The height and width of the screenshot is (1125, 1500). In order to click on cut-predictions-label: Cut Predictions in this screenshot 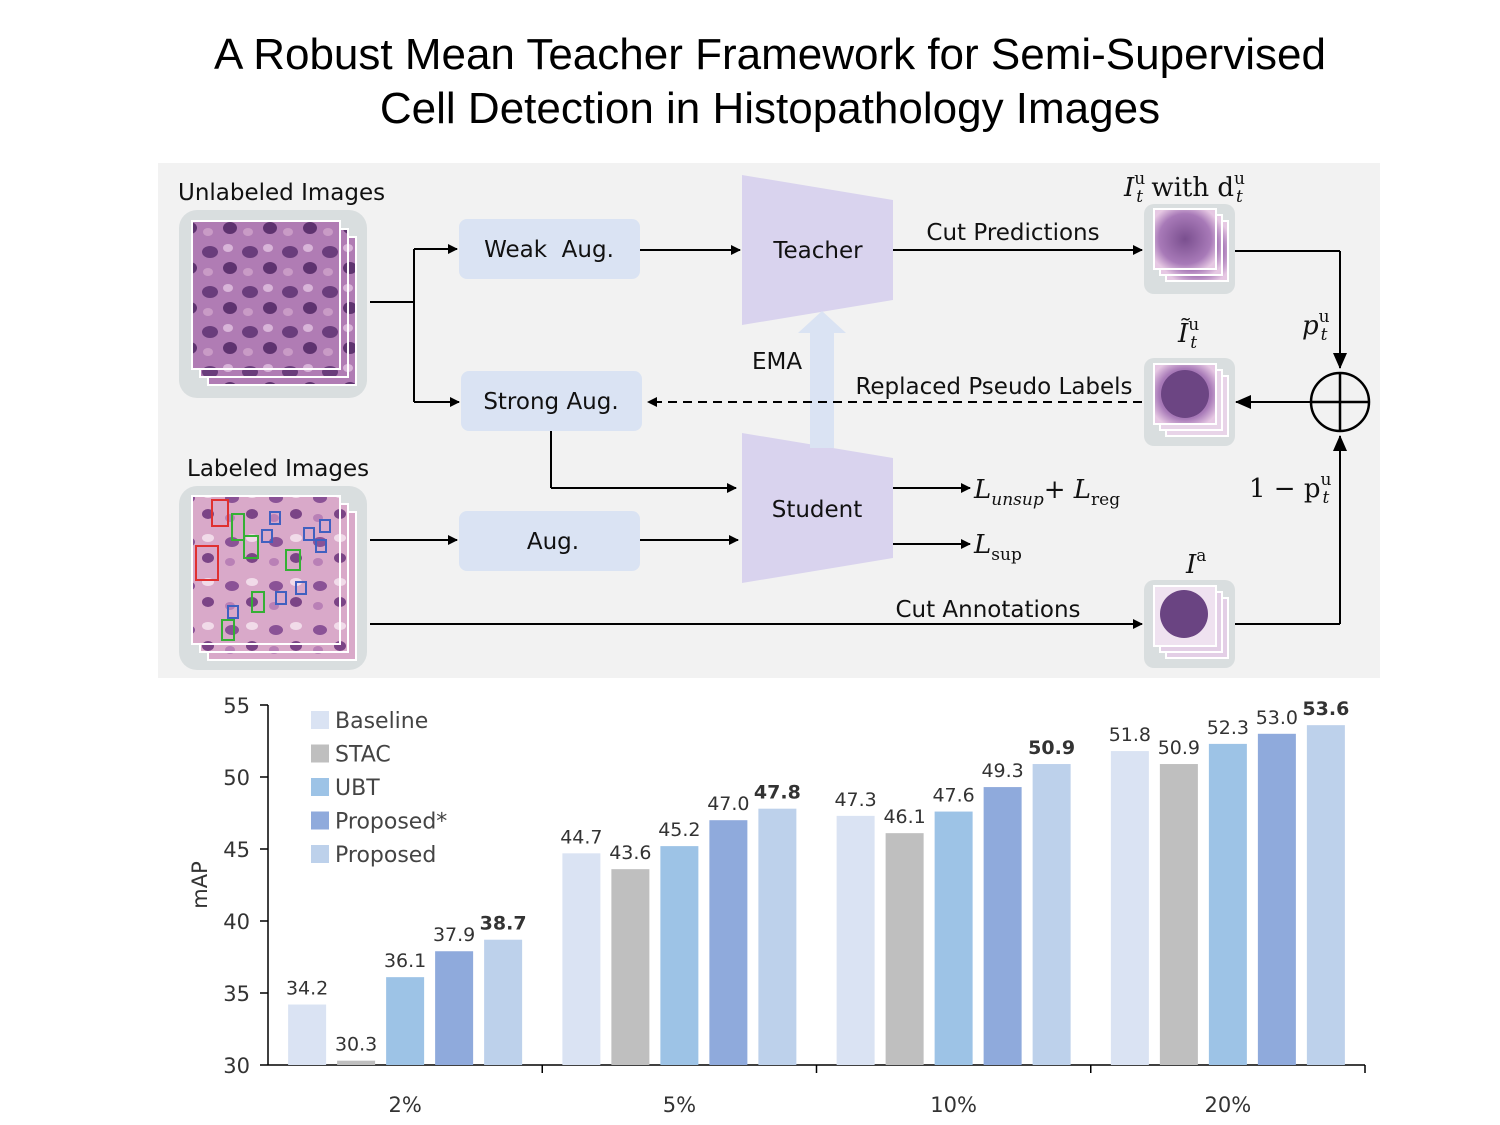, I will do `click(1012, 233)`.